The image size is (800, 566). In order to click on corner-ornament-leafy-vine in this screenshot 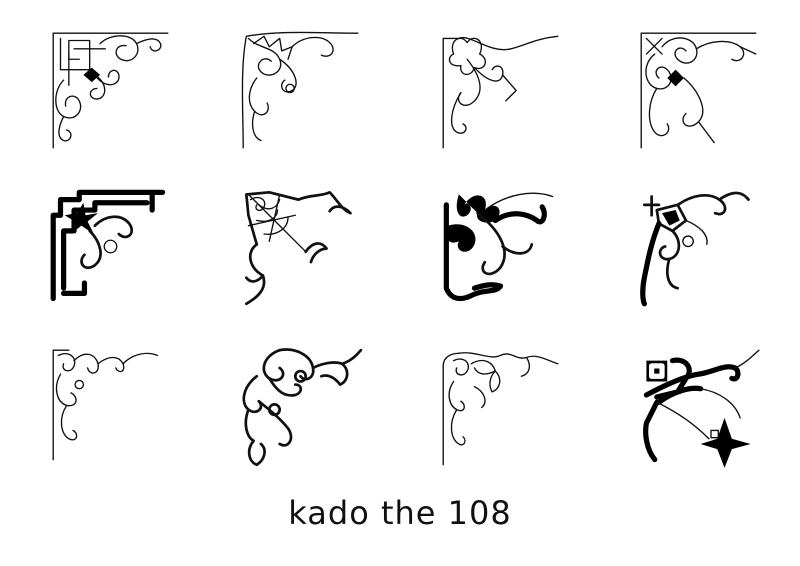, I will do `click(500, 407)`.